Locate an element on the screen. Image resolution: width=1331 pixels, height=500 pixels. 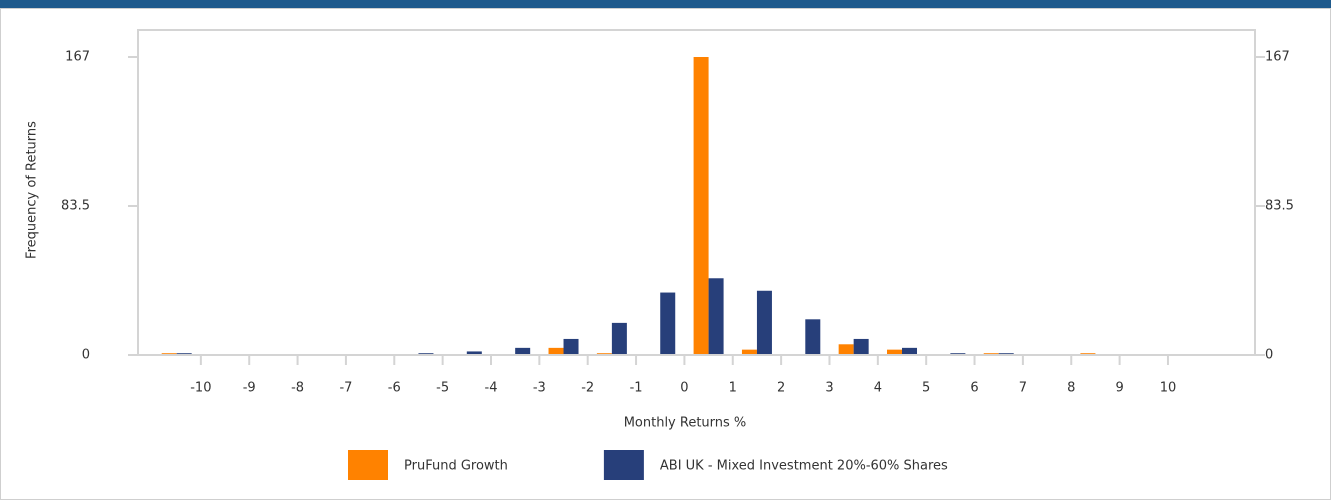
y-axis-label: Frequency of Returns is located at coordinates (32, 190).